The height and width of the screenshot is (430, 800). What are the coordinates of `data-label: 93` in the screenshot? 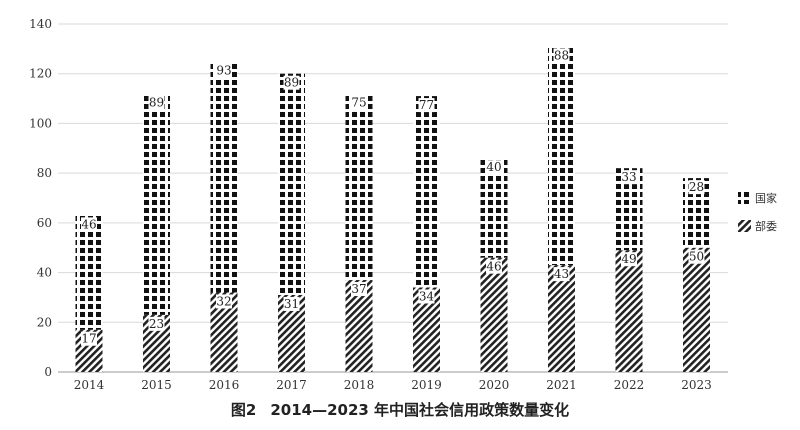 It's located at (223, 70).